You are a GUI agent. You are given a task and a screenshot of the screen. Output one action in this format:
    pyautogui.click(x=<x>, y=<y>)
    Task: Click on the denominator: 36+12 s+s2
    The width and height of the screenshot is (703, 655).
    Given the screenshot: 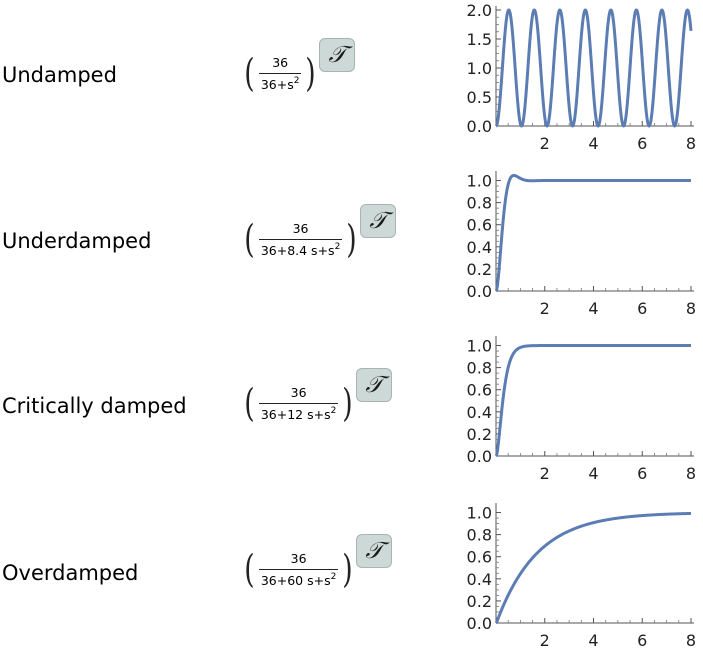 What is the action you would take?
    pyautogui.click(x=298, y=412)
    